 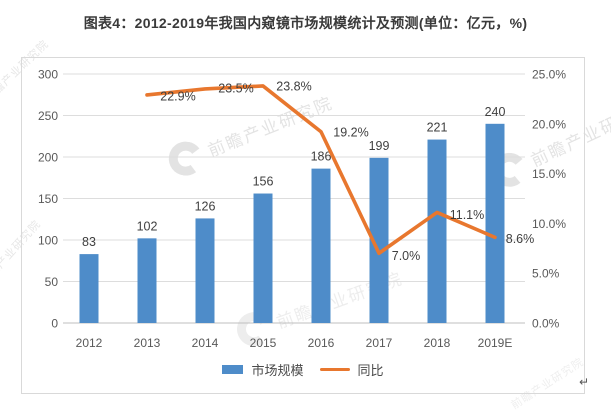 I want to click on right-axis-tick: 0.0%, so click(x=546, y=324).